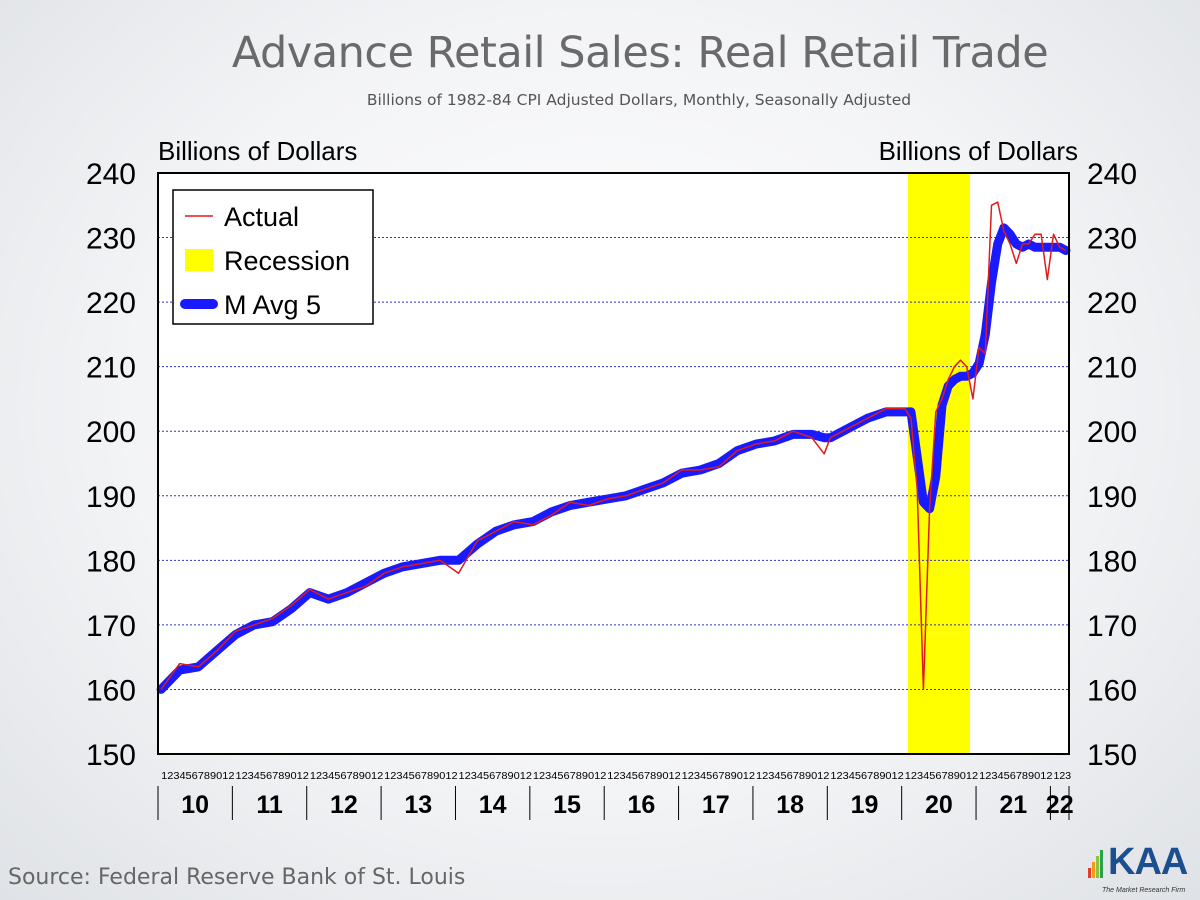 This screenshot has height=900, width=1200. Describe the element at coordinates (640, 53) in the screenshot. I see `chart-title: Advance Retail Sales: Real Retail Trade` at that location.